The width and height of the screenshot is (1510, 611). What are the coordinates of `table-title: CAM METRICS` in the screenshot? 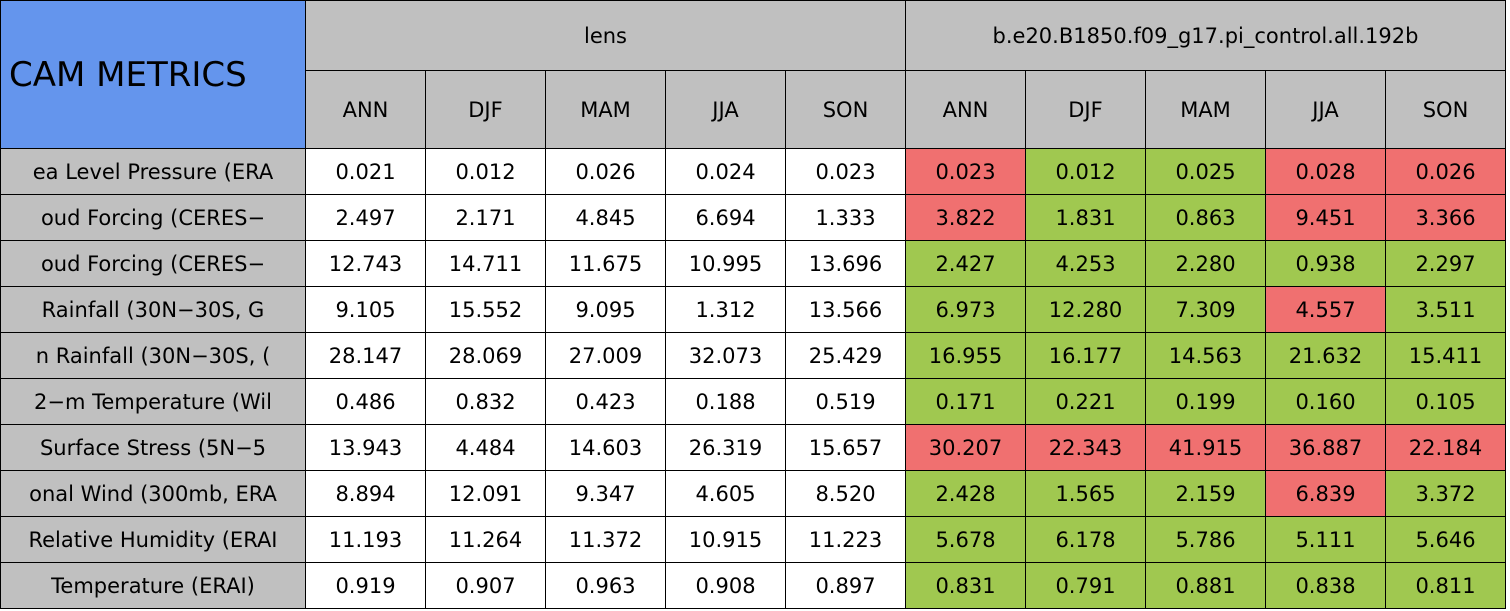 It's located at (153, 74).